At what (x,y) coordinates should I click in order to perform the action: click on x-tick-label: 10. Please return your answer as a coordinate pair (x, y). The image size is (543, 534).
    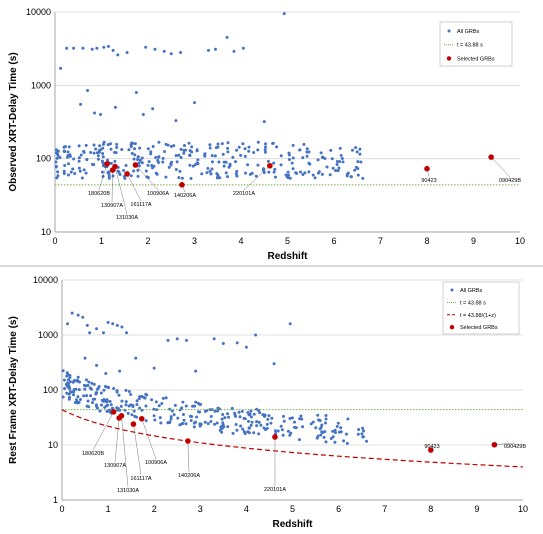
    Looking at the image, I should click on (523, 509).